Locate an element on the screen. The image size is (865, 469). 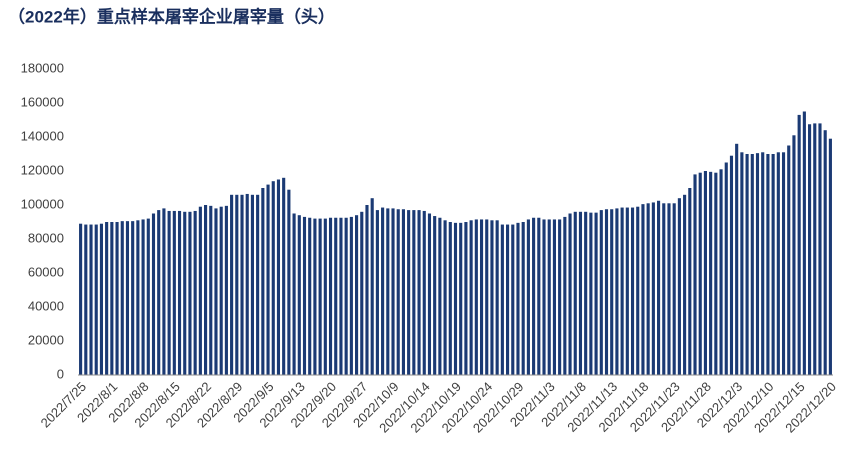
y-tick-label: 0 is located at coordinates (60, 373).